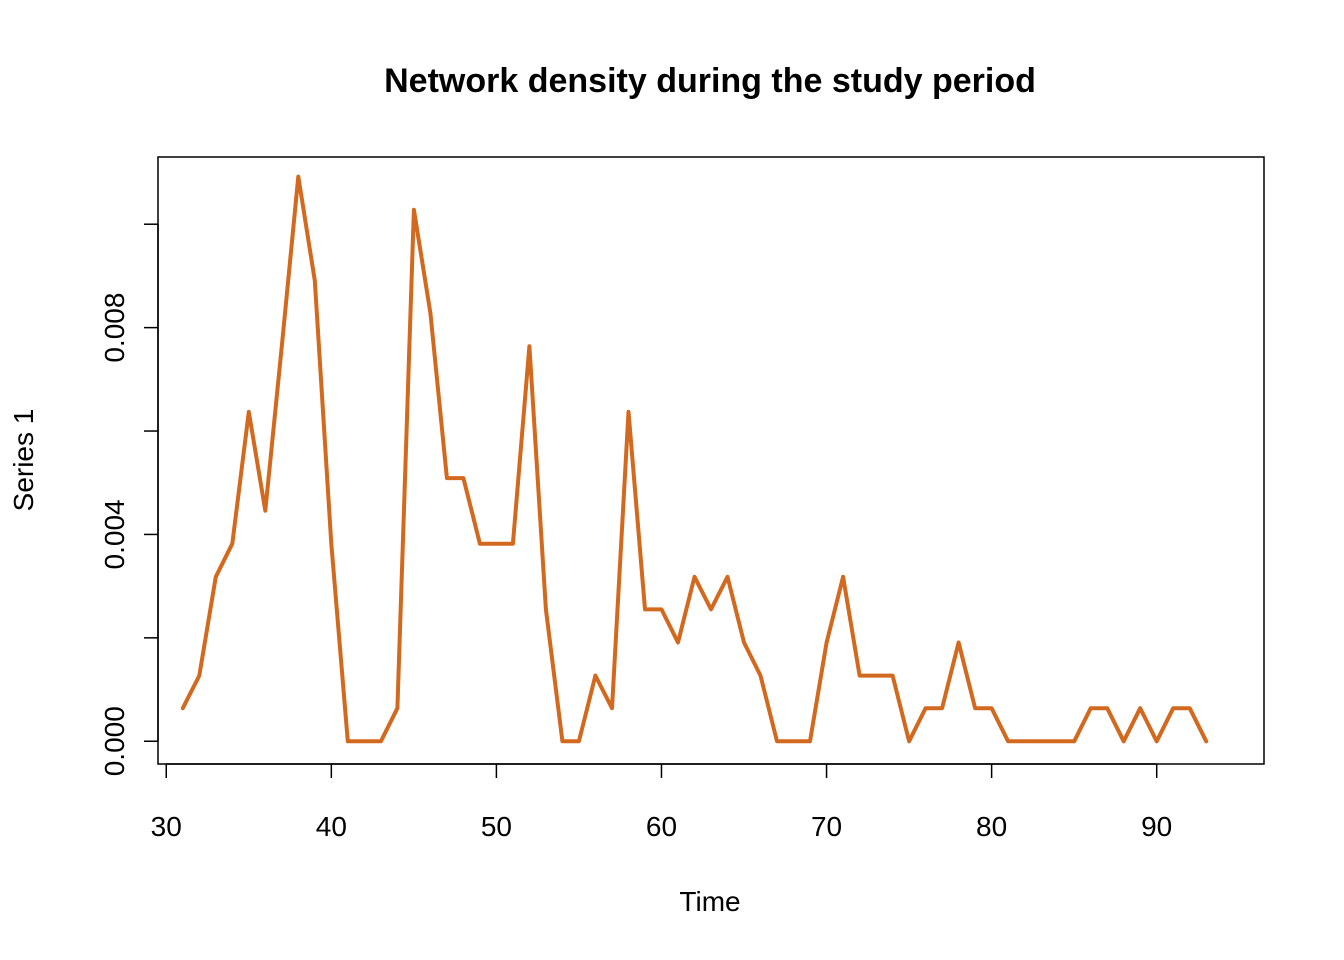 This screenshot has width=1344, height=960. What do you see at coordinates (23, 460) in the screenshot?
I see `y-axis-label: Series 1` at bounding box center [23, 460].